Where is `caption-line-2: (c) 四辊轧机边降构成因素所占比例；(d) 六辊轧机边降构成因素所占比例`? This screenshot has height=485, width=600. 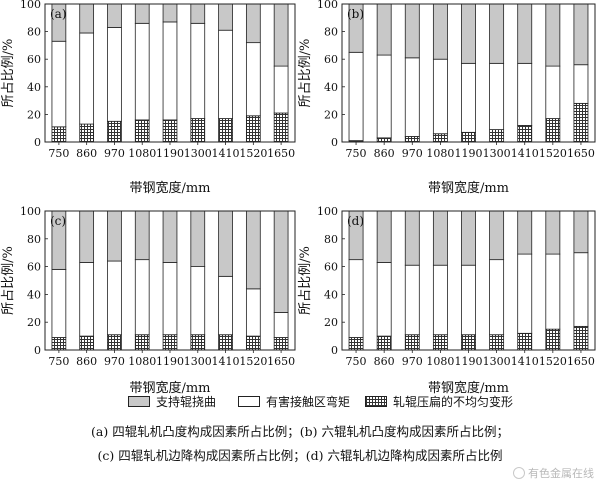 caption-line-2: (c) 四辊轧机边降构成因素所占比例；(d) 六辊轧机边降构成因素所占比例 is located at coordinates (300, 455).